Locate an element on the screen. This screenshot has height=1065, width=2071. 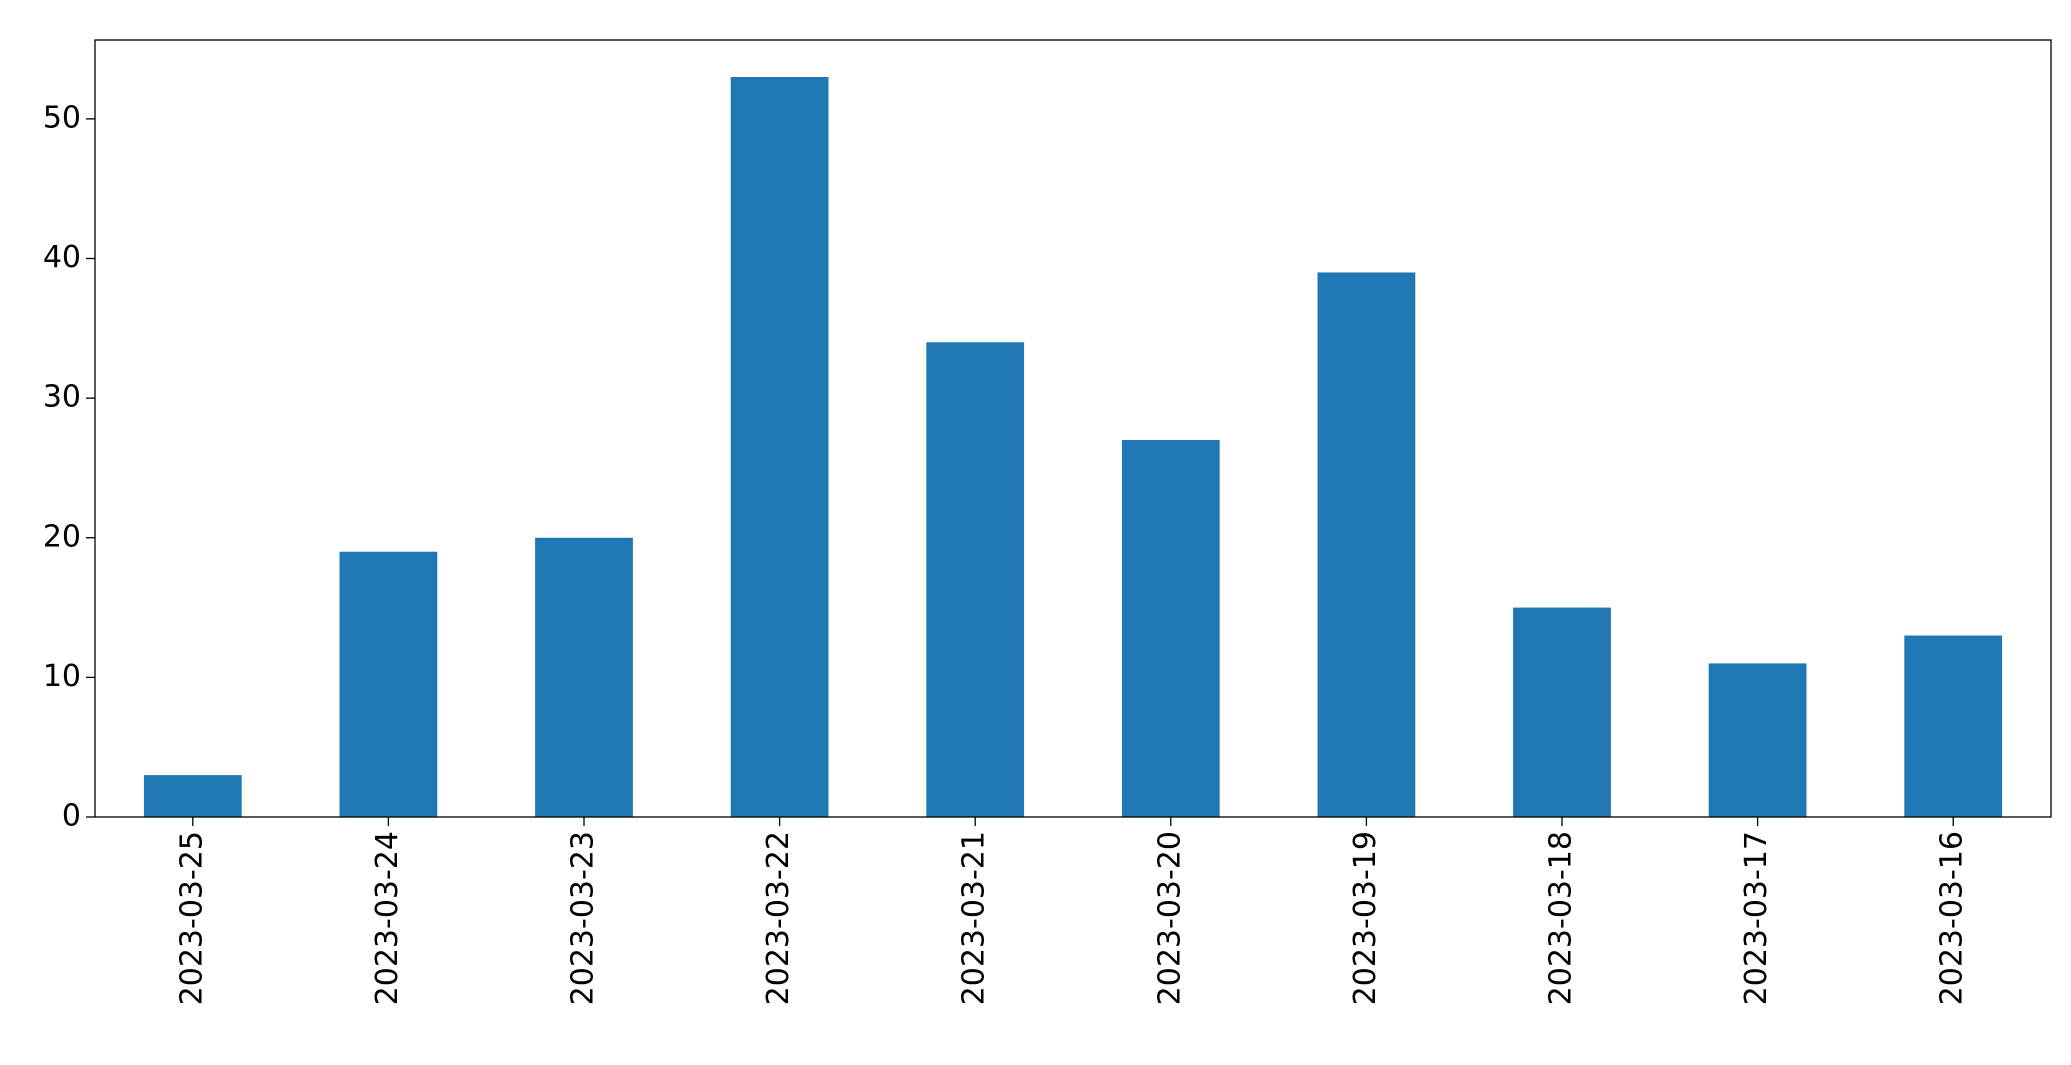
x-tick-label: 2023-03-25 is located at coordinates (191, 918).